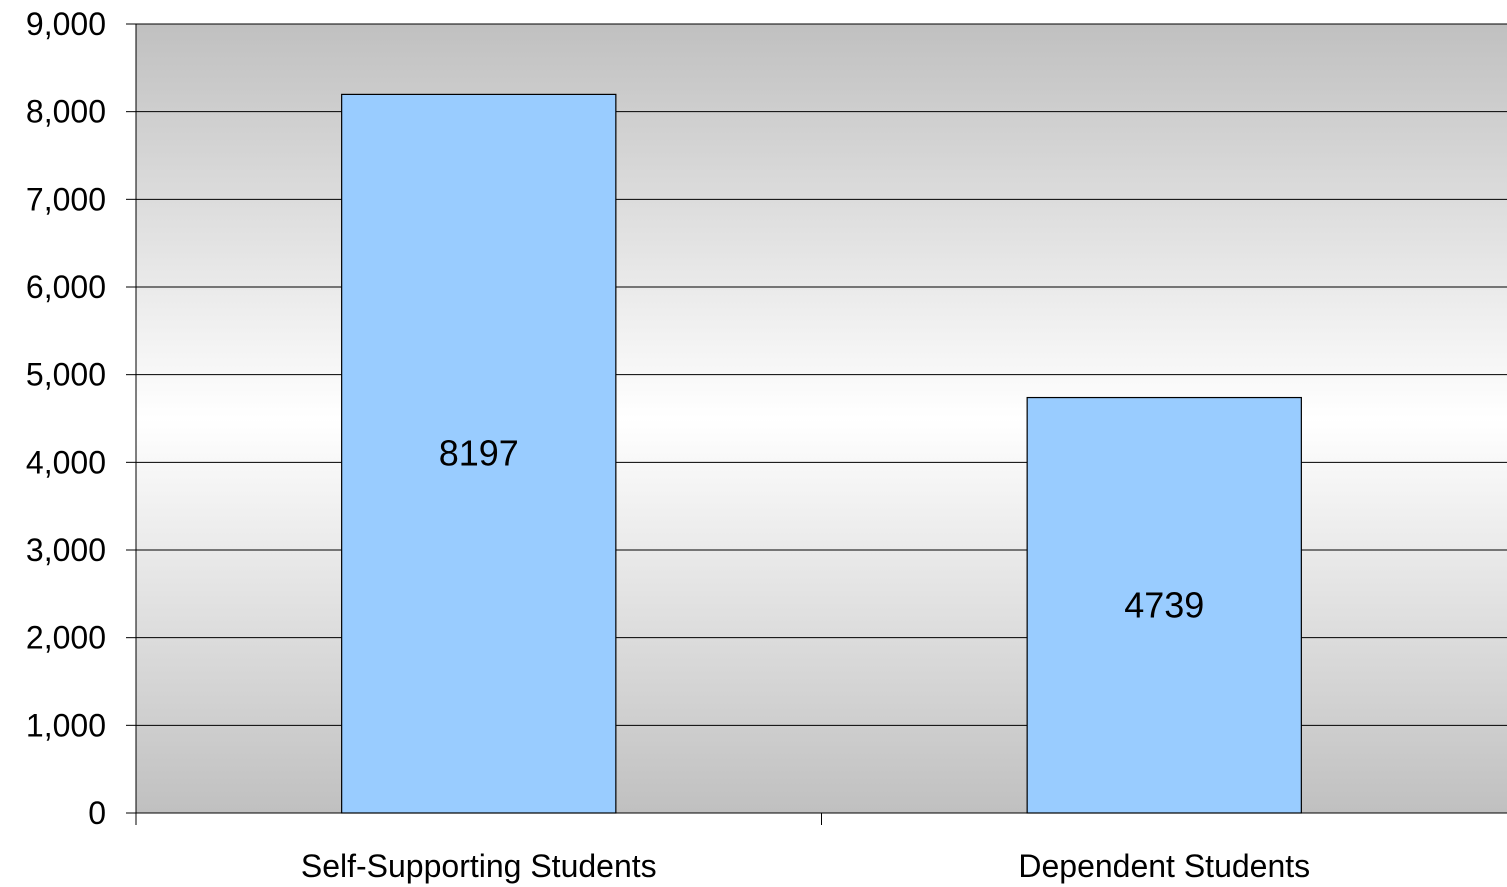 This screenshot has width=1507, height=887. What do you see at coordinates (66, 462) in the screenshot?
I see `y-tick-label: 4,000` at bounding box center [66, 462].